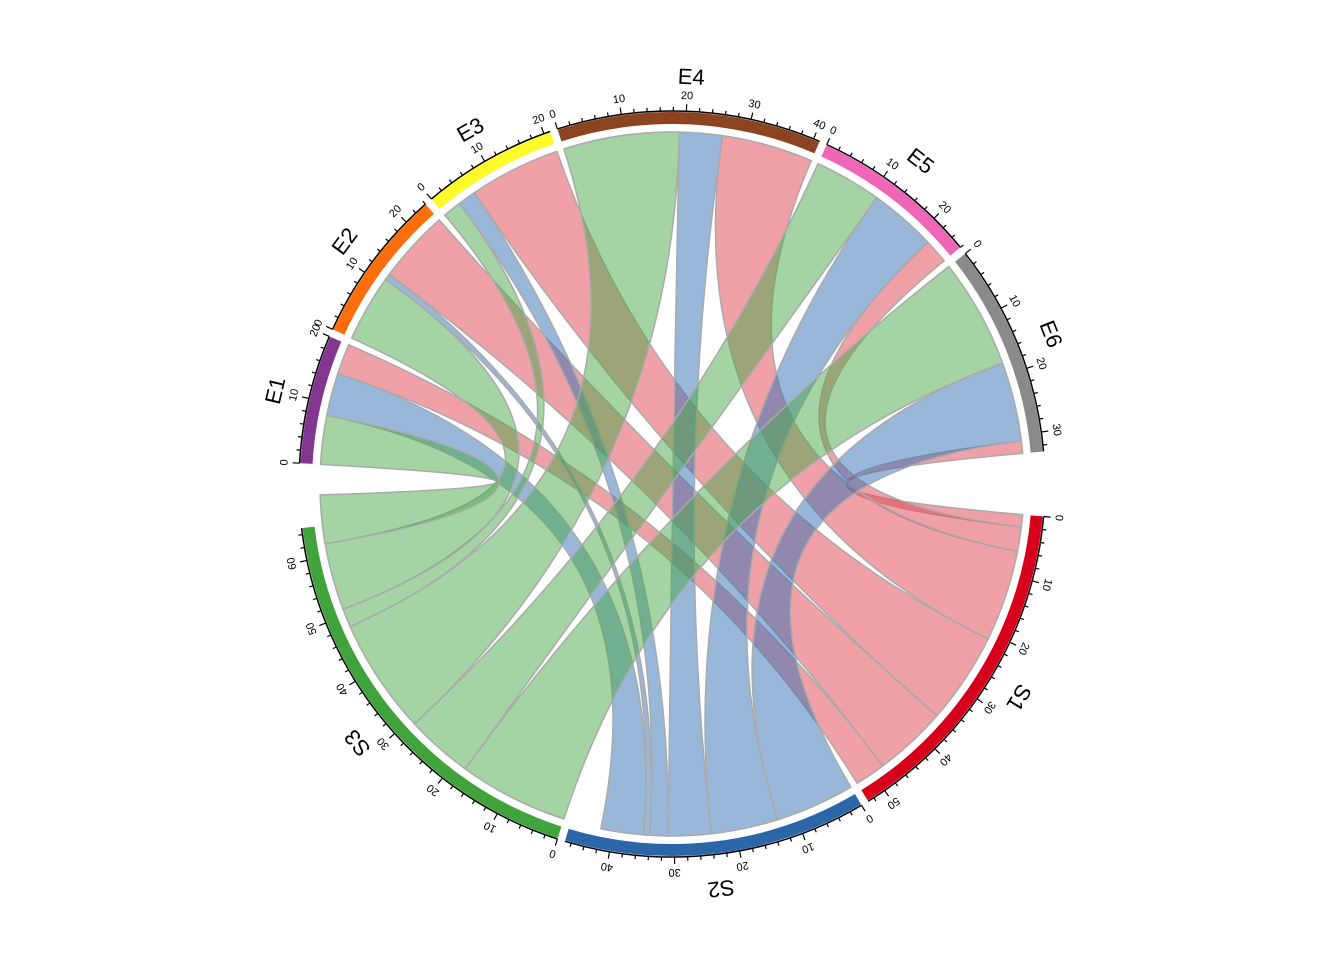  Describe the element at coordinates (1057, 430) in the screenshot. I see `tick-label: 30` at that location.